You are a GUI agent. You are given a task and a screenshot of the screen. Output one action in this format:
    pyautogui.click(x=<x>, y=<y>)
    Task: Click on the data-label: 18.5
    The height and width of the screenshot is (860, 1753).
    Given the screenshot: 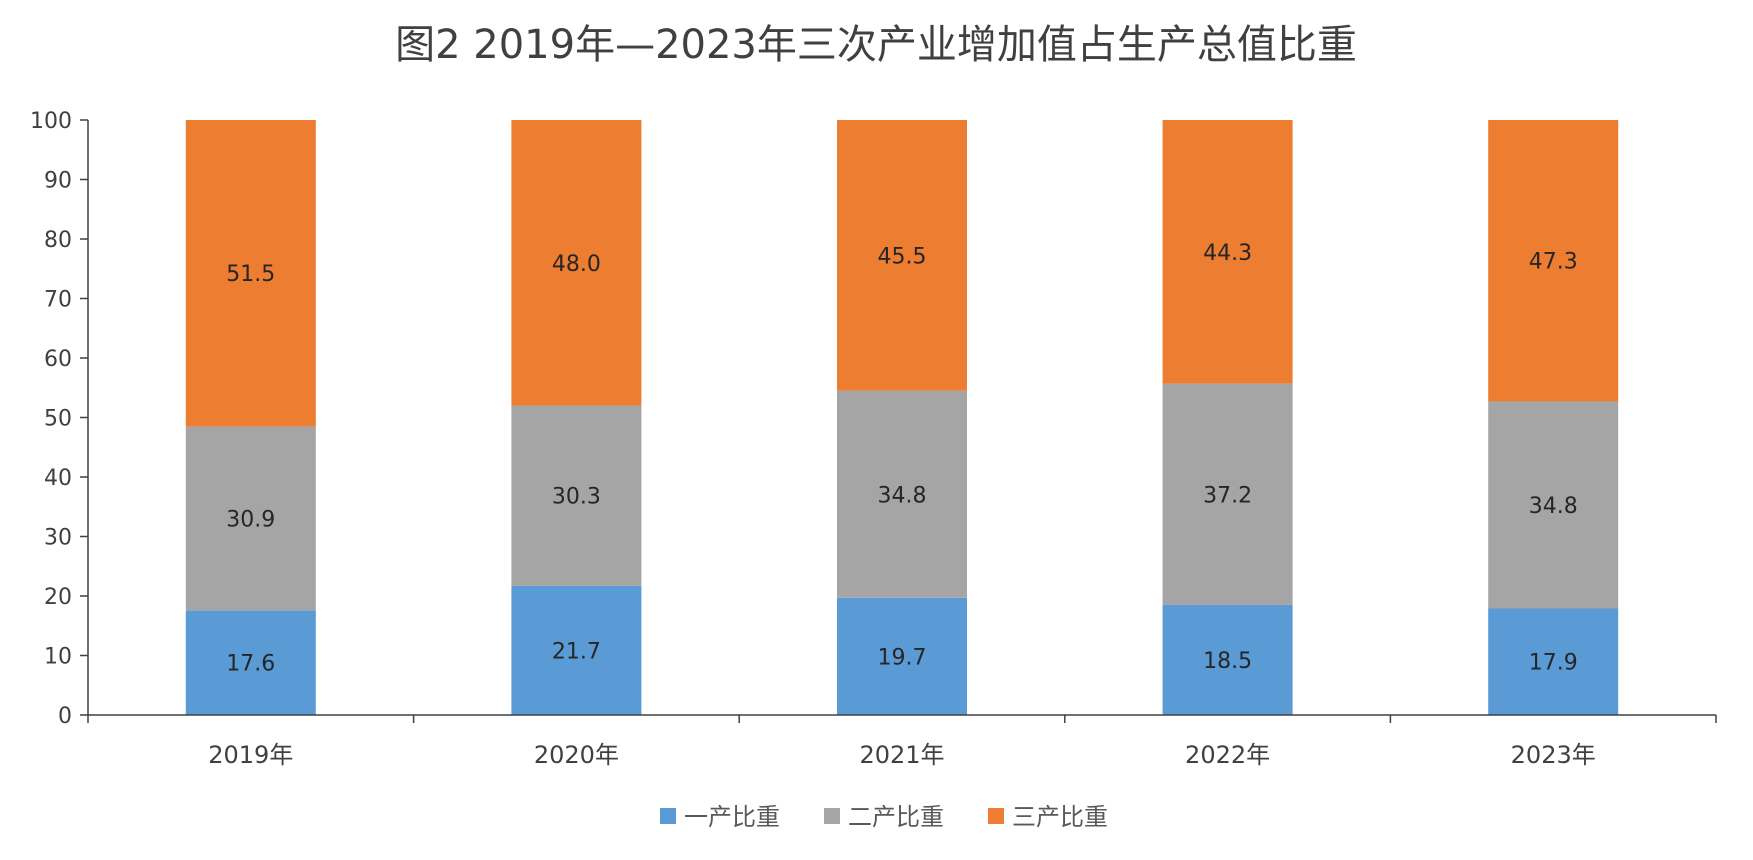 What is the action you would take?
    pyautogui.click(x=1227, y=661)
    